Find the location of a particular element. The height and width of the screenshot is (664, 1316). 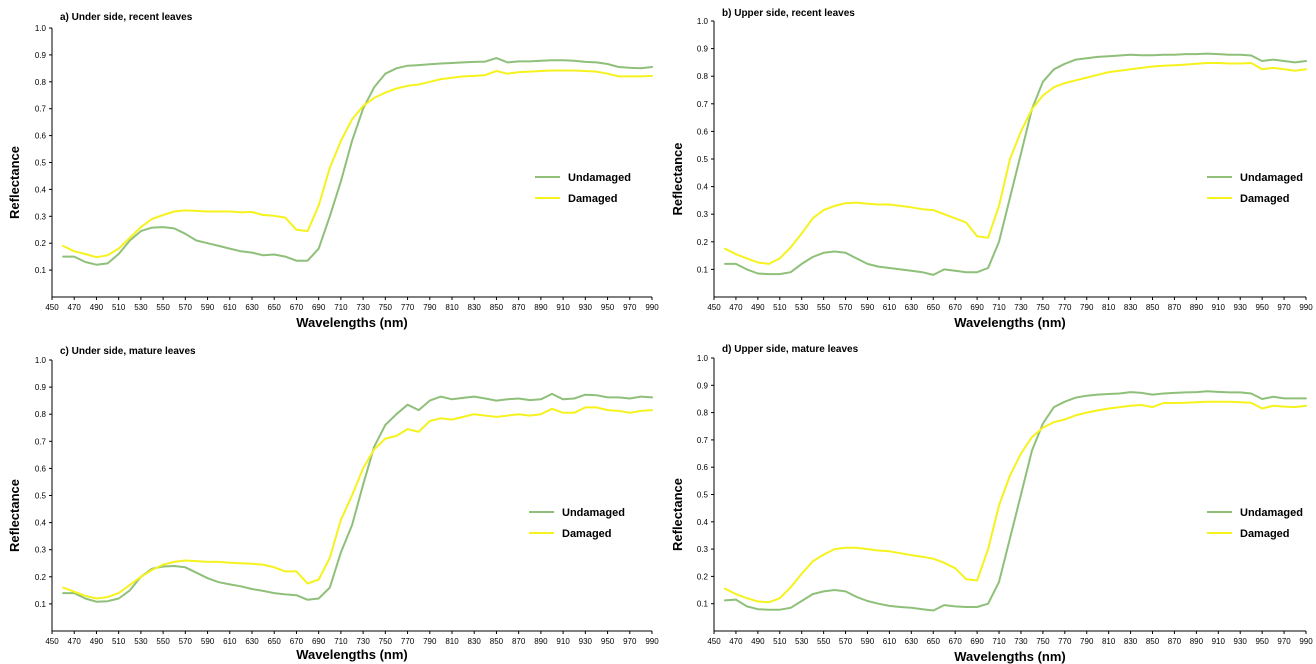

legend-label-undamaged: Undamaged is located at coordinates (1271, 513).